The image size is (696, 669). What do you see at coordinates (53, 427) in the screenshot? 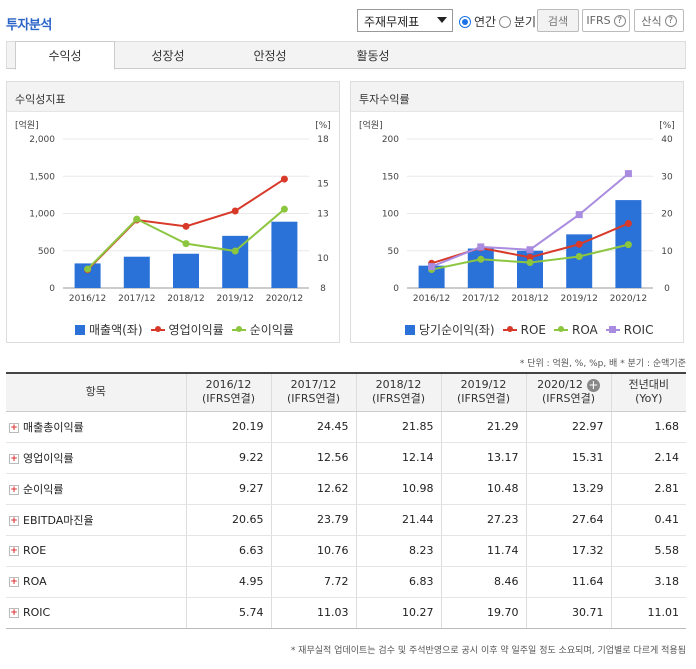
I see `row-name: 매출총이익률` at bounding box center [53, 427].